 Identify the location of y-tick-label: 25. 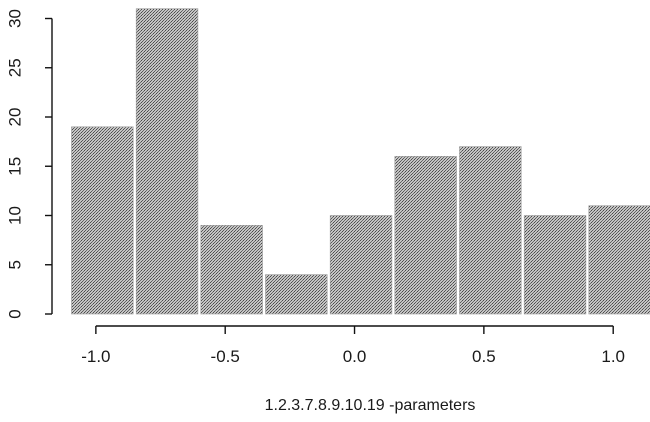
(14, 67).